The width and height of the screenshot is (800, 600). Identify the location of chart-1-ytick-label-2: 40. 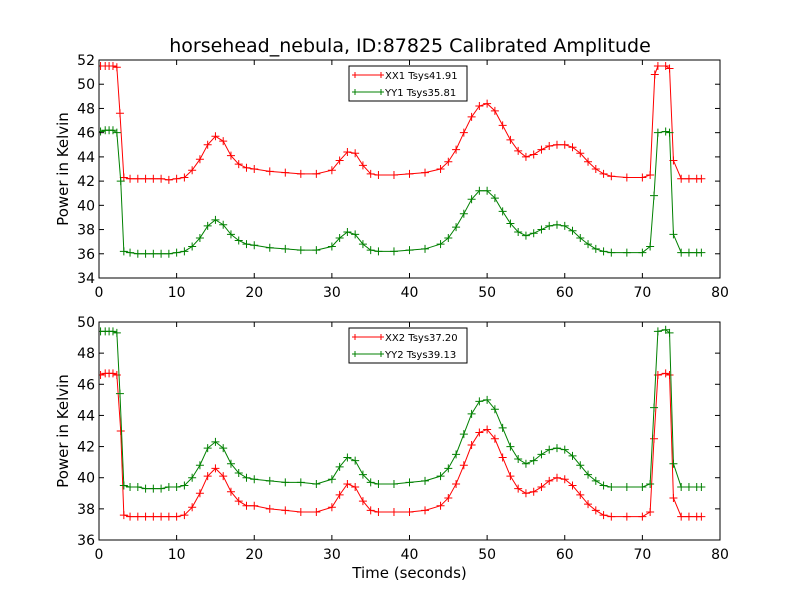
(86, 479).